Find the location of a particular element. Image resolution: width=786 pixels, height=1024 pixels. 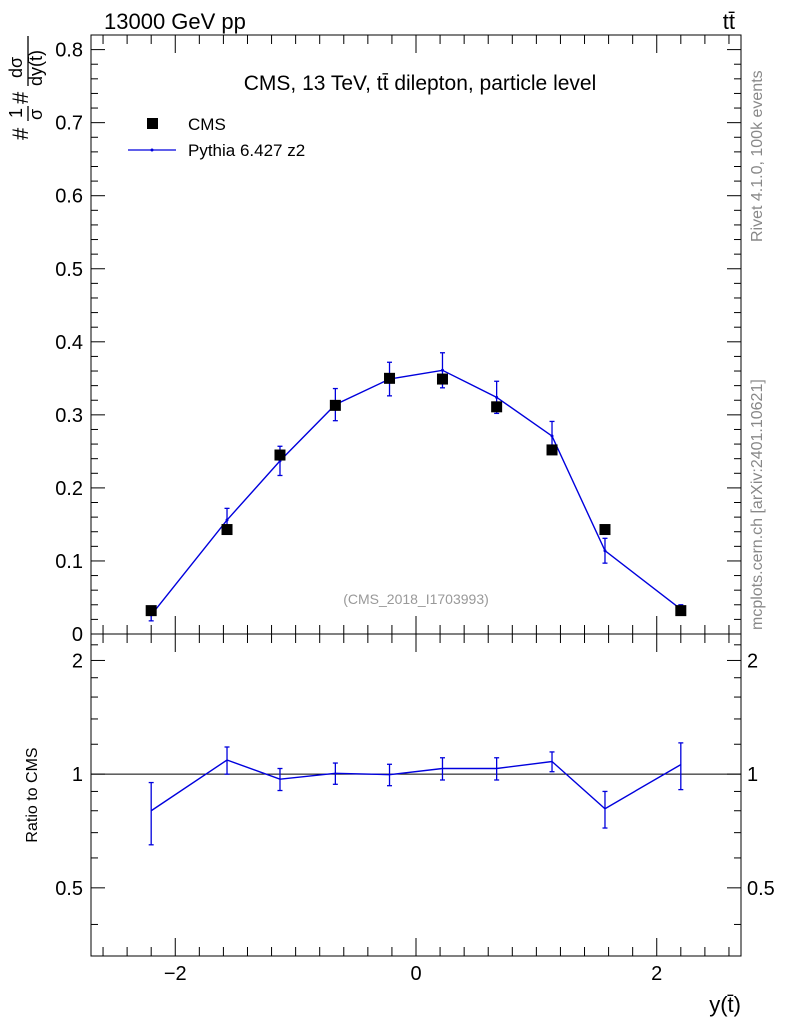

main-y-tick-label: 0.5 is located at coordinates (69, 270).